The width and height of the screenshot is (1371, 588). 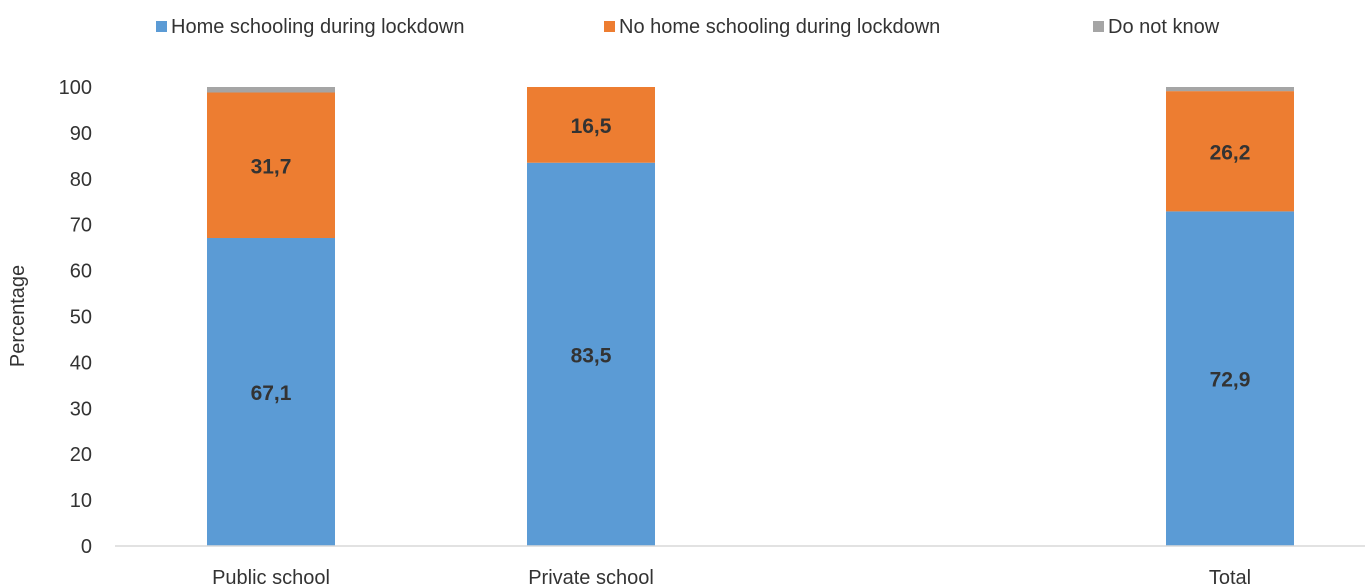 I want to click on legend-item: Do not know, so click(x=1156, y=27).